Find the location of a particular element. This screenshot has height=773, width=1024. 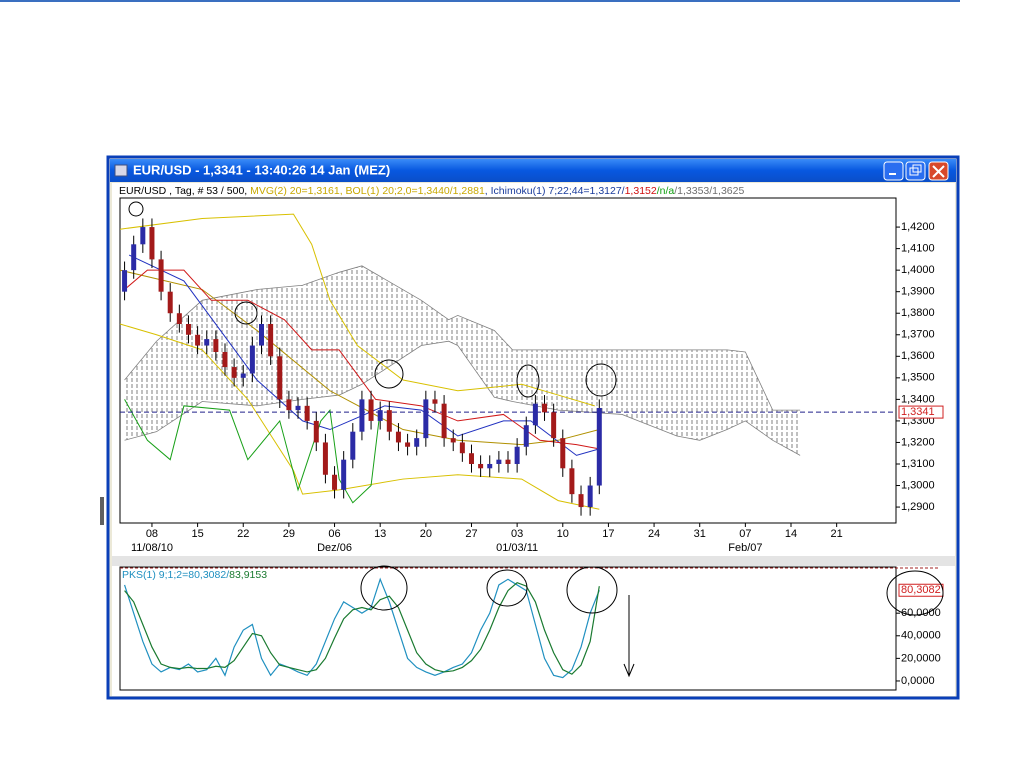

y-tick-label: 1,3500 is located at coordinates (918, 378).